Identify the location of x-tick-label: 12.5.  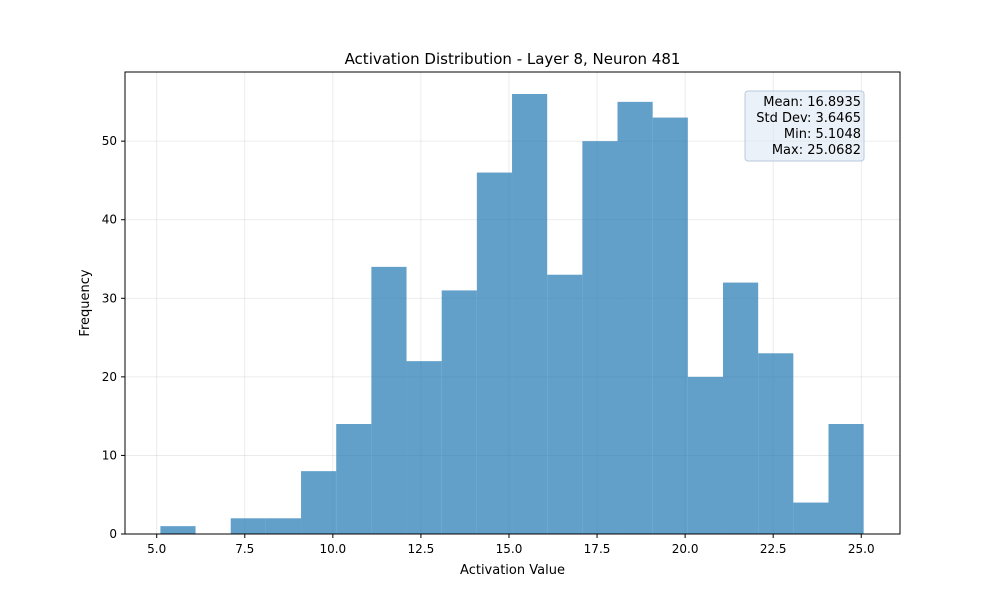
(421, 549).